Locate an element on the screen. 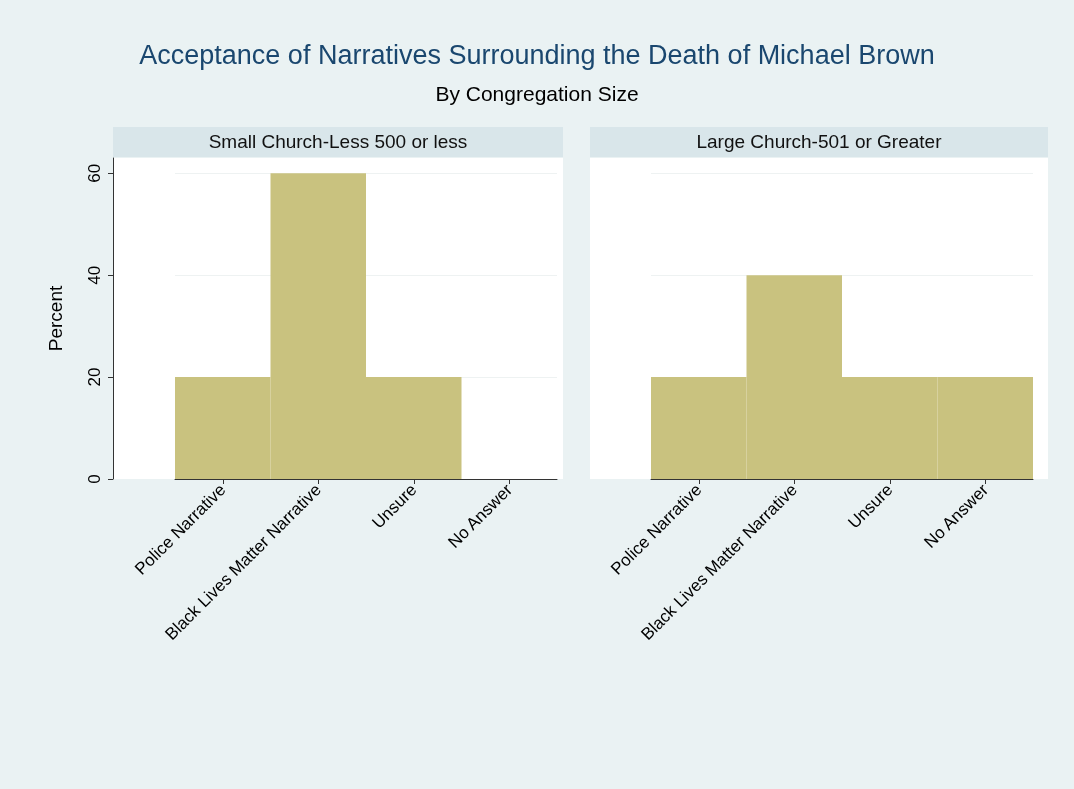 Image resolution: width=1074 pixels, height=789 pixels. y-tick-label: 0 is located at coordinates (94, 479).